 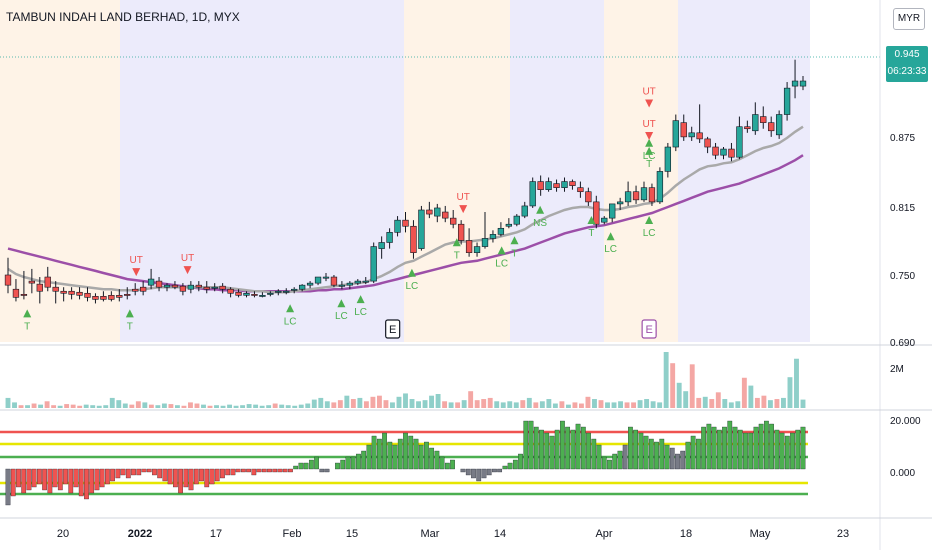 What do you see at coordinates (603, 534) in the screenshot?
I see `x-tick-label: Apr` at bounding box center [603, 534].